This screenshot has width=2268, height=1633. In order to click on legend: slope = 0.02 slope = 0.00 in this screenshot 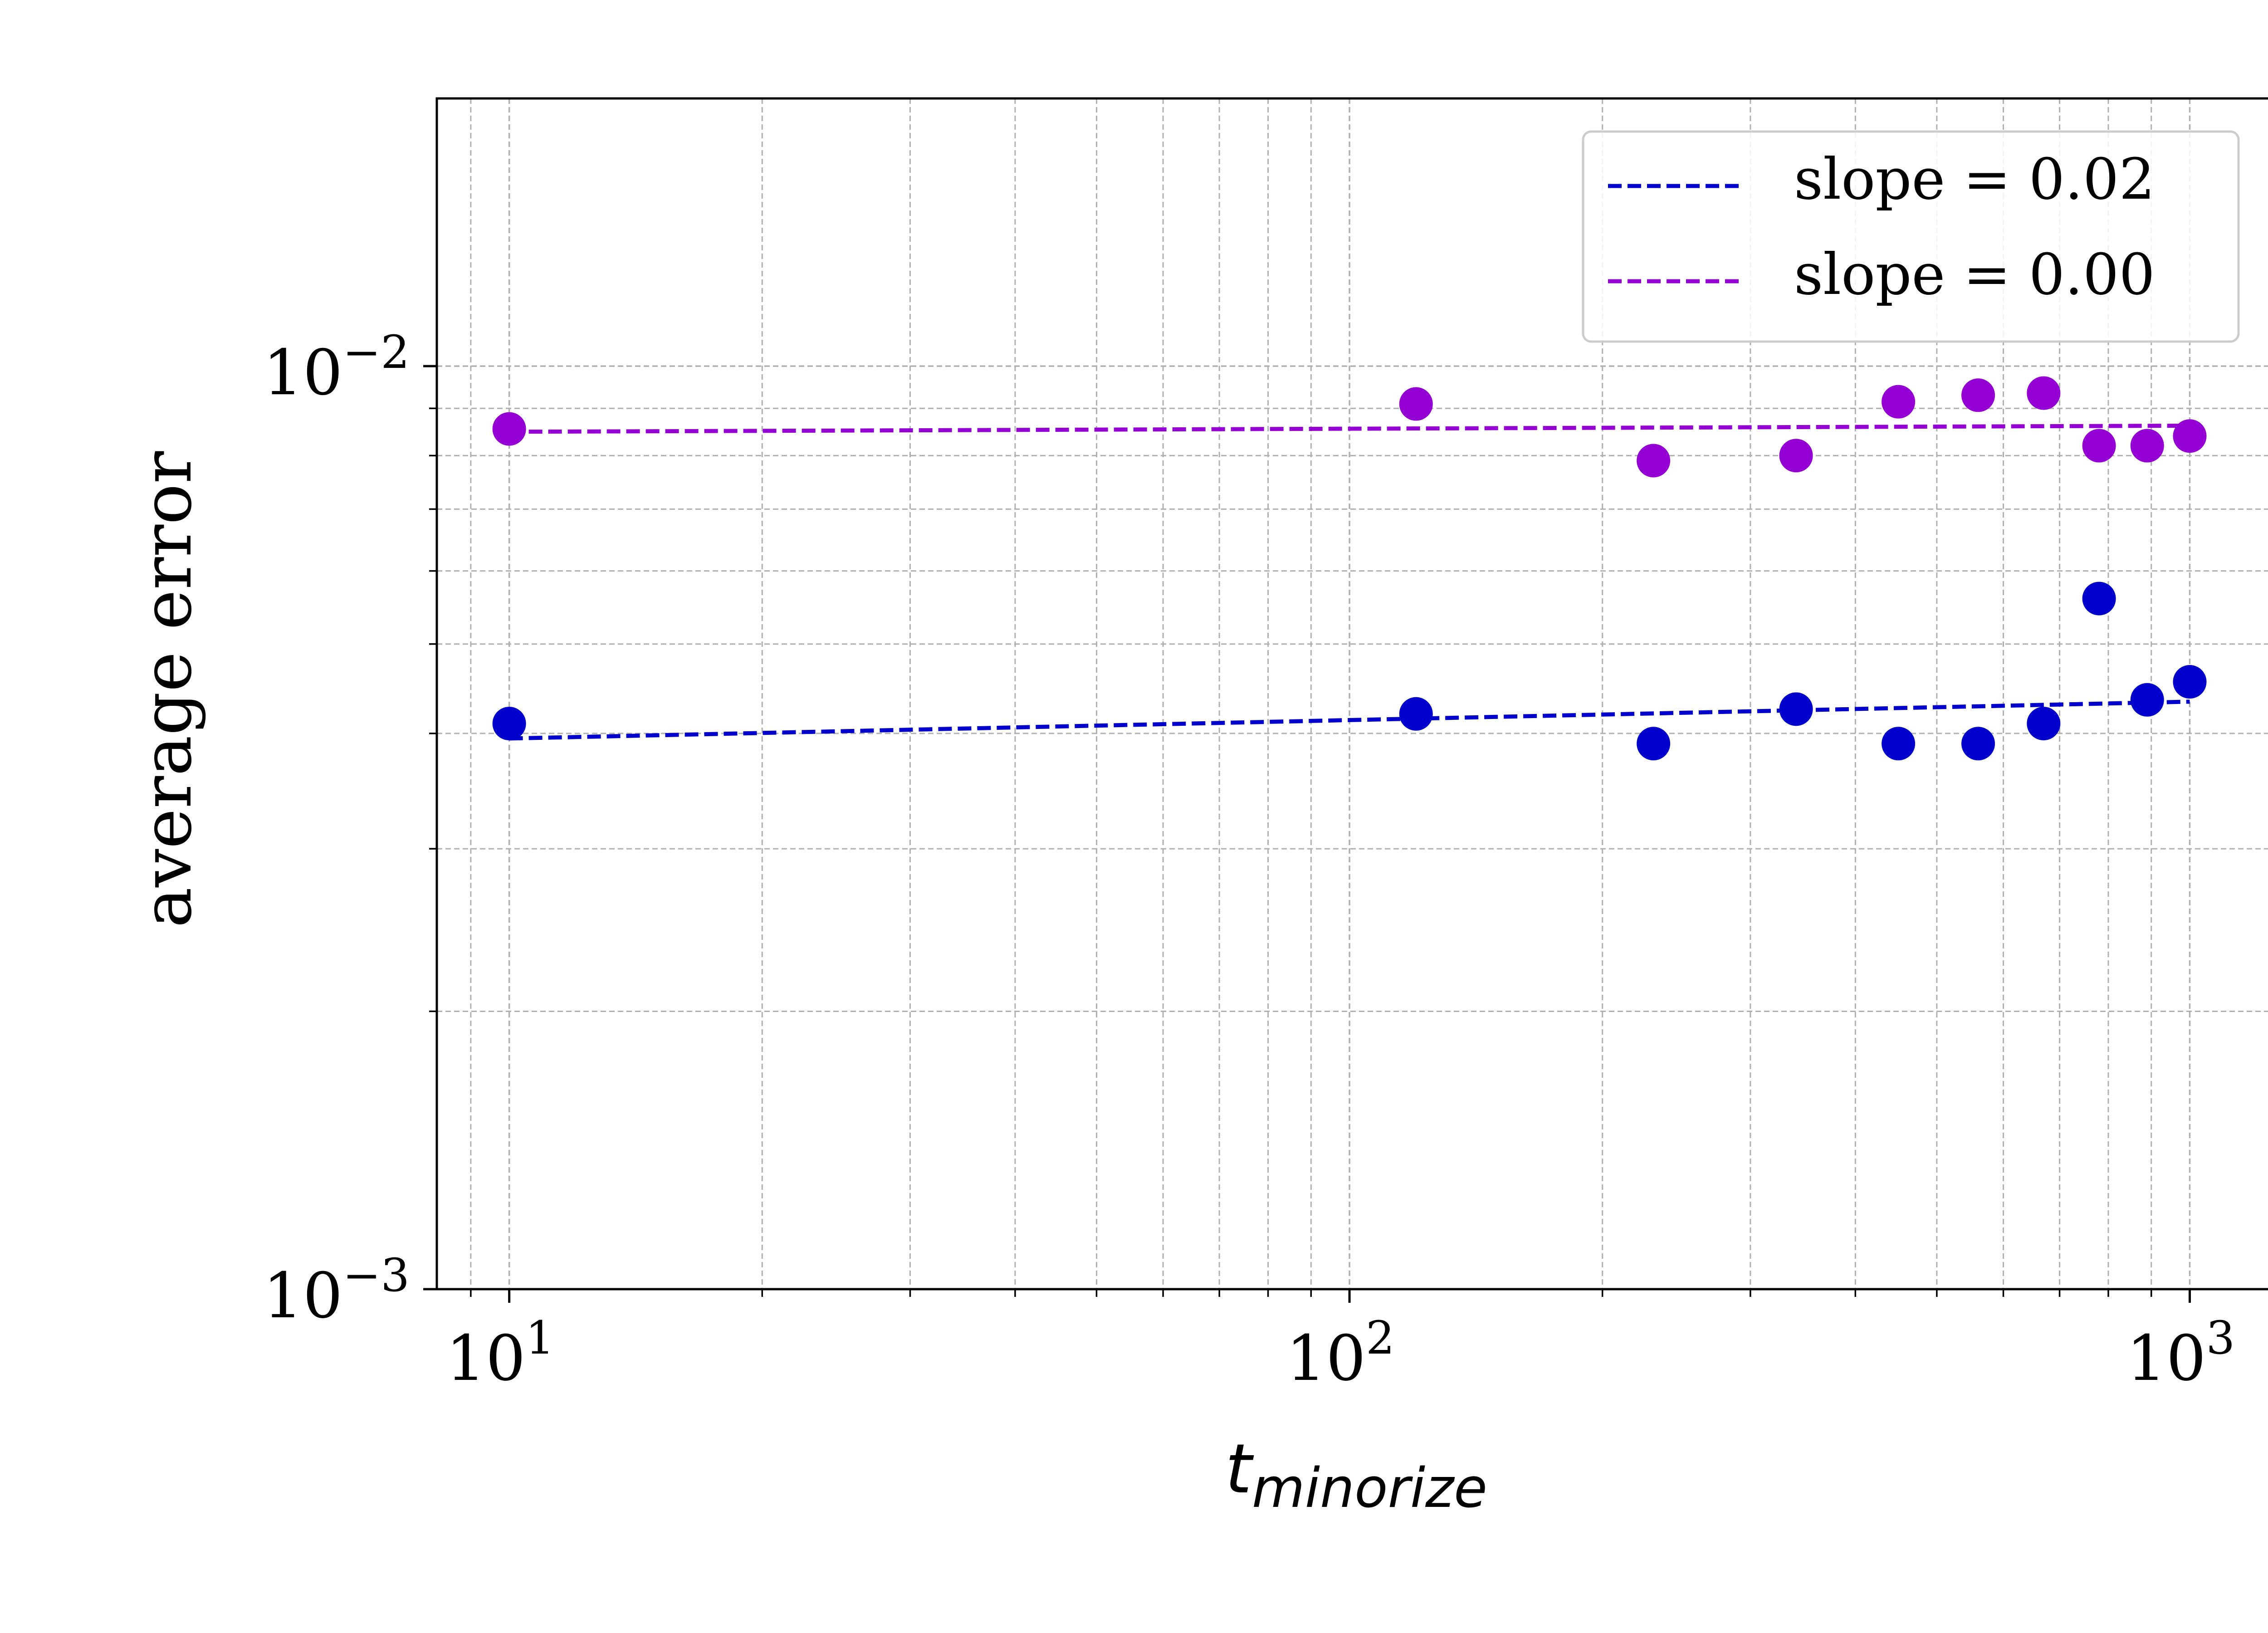, I will do `click(1911, 236)`.